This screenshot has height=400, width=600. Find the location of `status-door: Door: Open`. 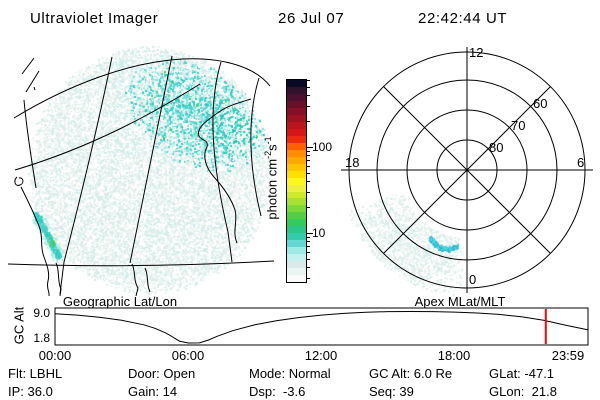

status-door: Door: Open is located at coordinates (162, 373).